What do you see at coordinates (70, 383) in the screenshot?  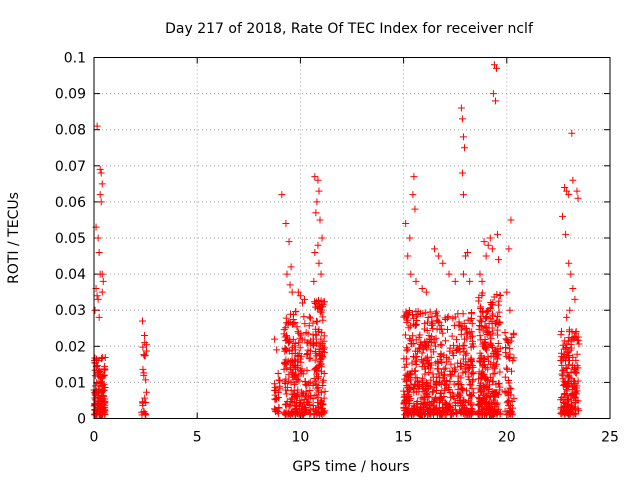 I see `y-tick-label: 0.01` at bounding box center [70, 383].